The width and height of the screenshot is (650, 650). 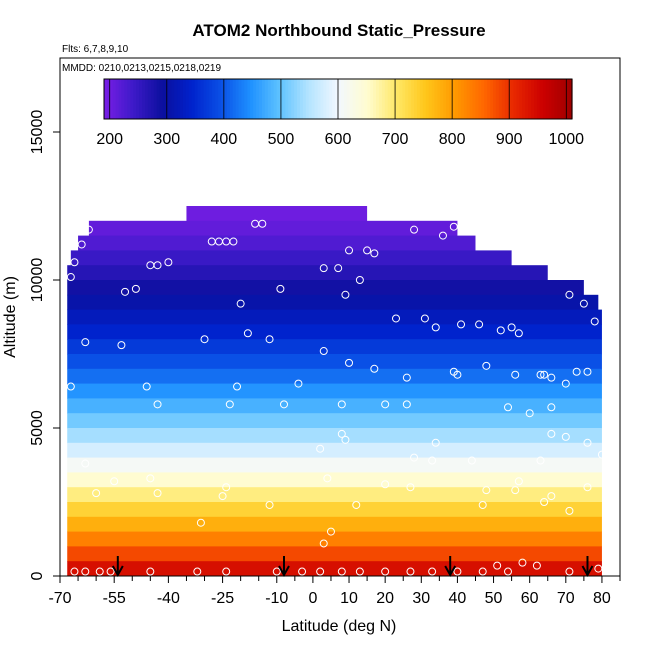 I want to click on x-tick-label: 60, so click(x=530, y=598).